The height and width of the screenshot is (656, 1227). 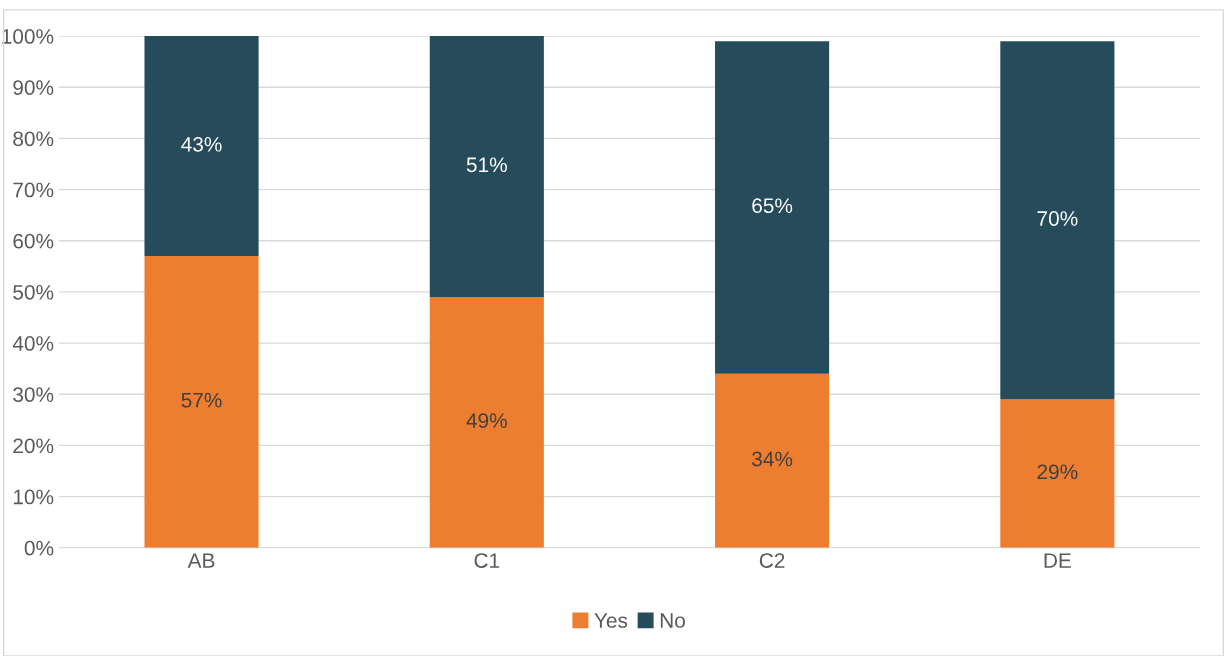 I want to click on data-label: 65%, so click(x=772, y=206).